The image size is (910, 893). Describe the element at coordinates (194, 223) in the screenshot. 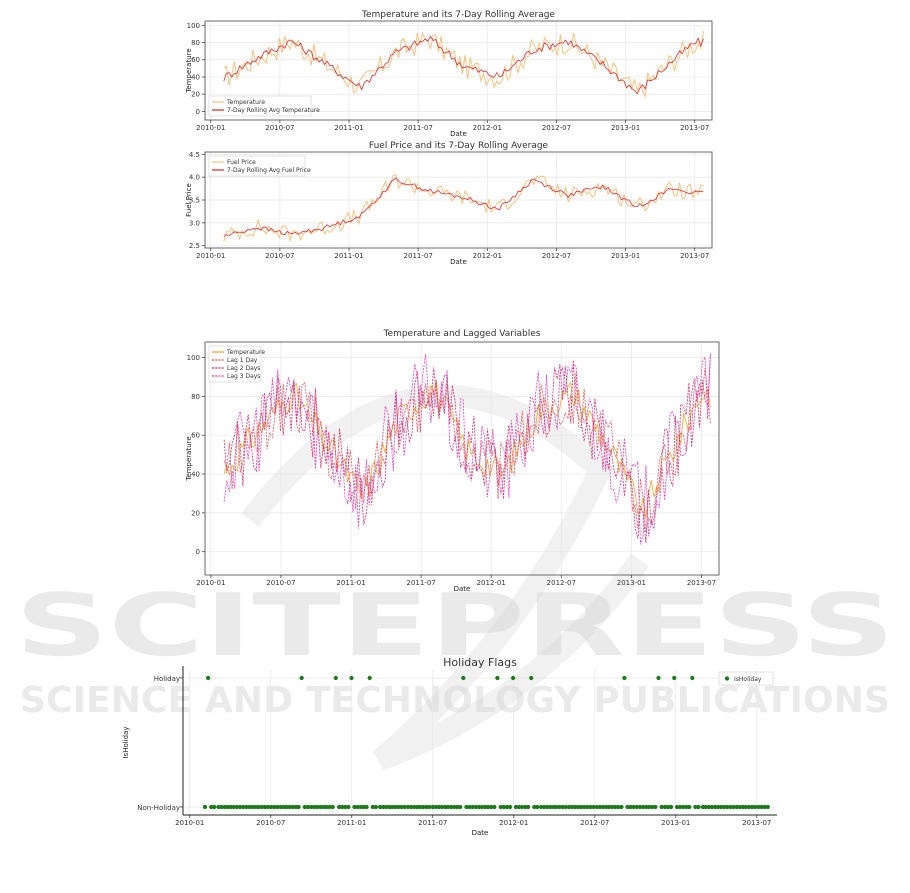

I see `y-tick-label: 3.0` at that location.